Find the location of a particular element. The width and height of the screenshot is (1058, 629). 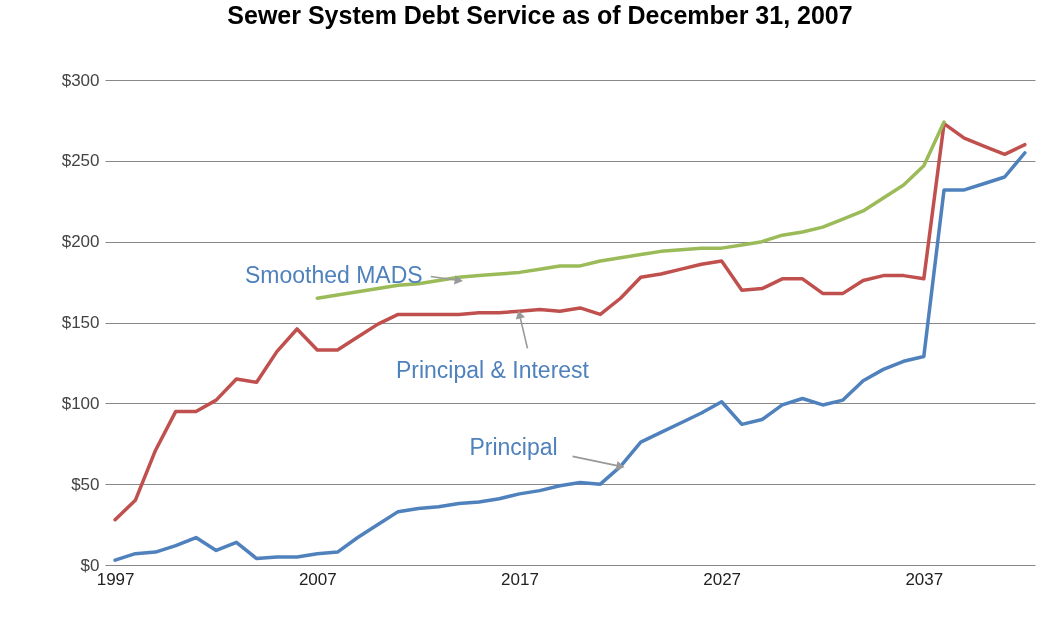

annotation: Principal is located at coordinates (513, 447).